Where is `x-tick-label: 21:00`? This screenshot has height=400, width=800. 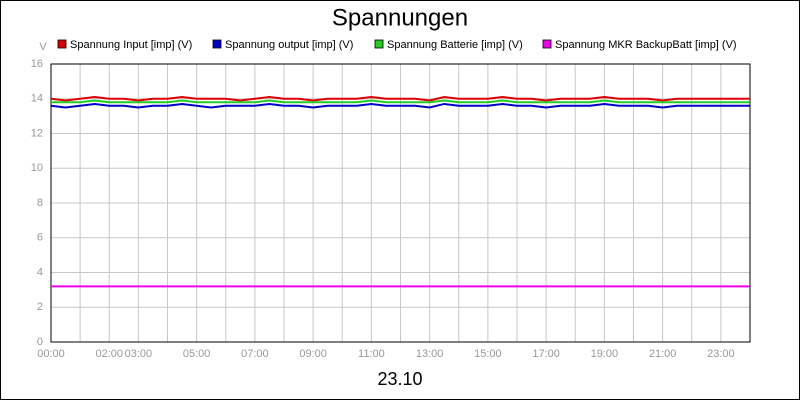
x-tick-label: 21:00 is located at coordinates (663, 354).